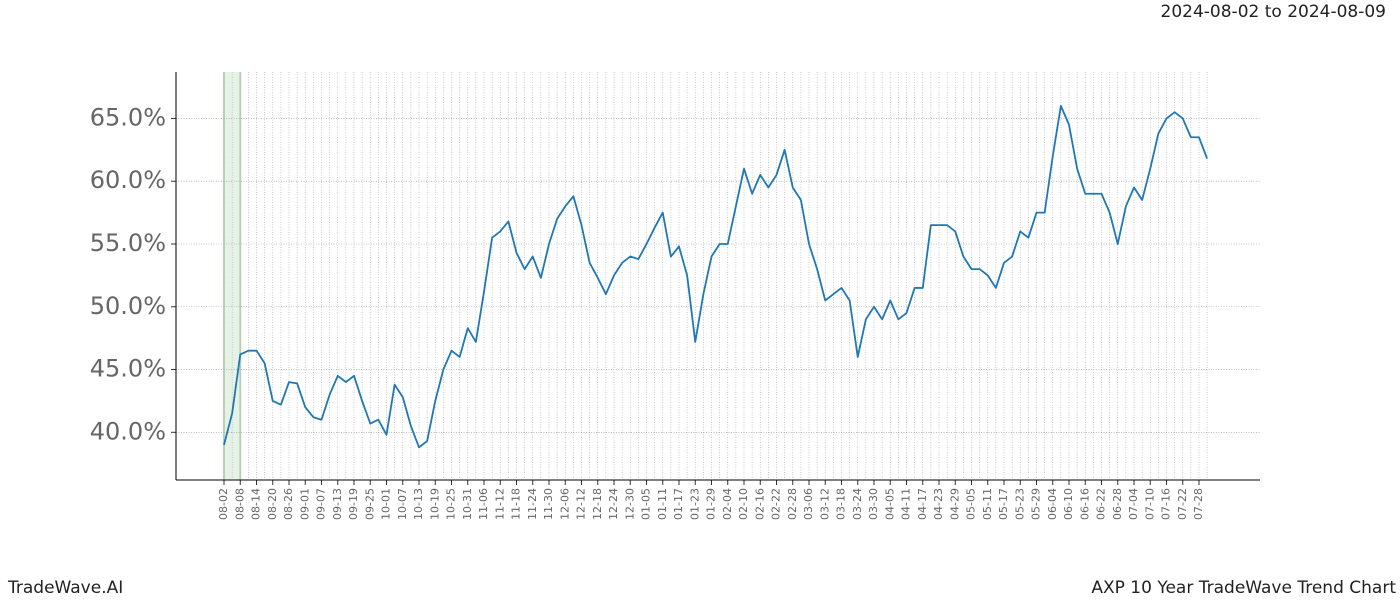 This screenshot has height=600, width=1400. I want to click on x-tick-label: 02-10, so click(743, 504).